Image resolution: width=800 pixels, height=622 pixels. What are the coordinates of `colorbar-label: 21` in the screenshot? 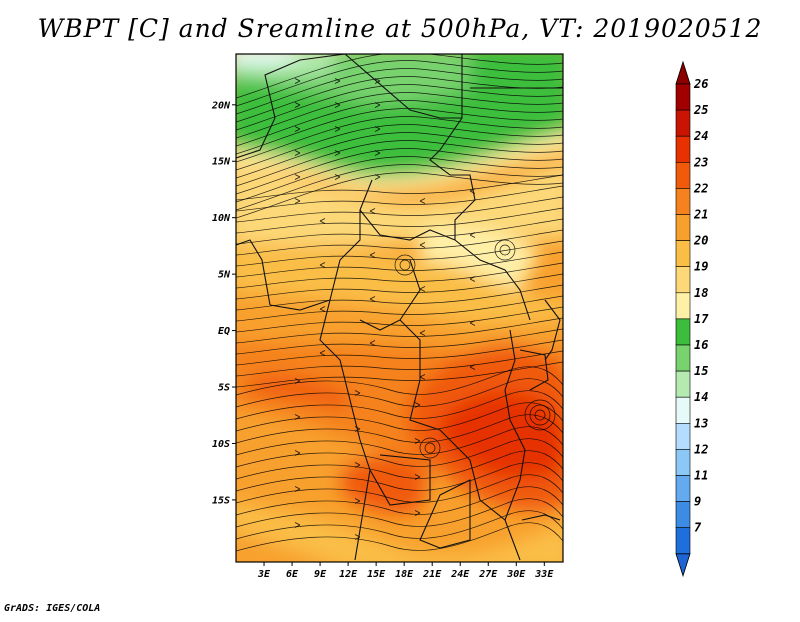 It's located at (700, 215).